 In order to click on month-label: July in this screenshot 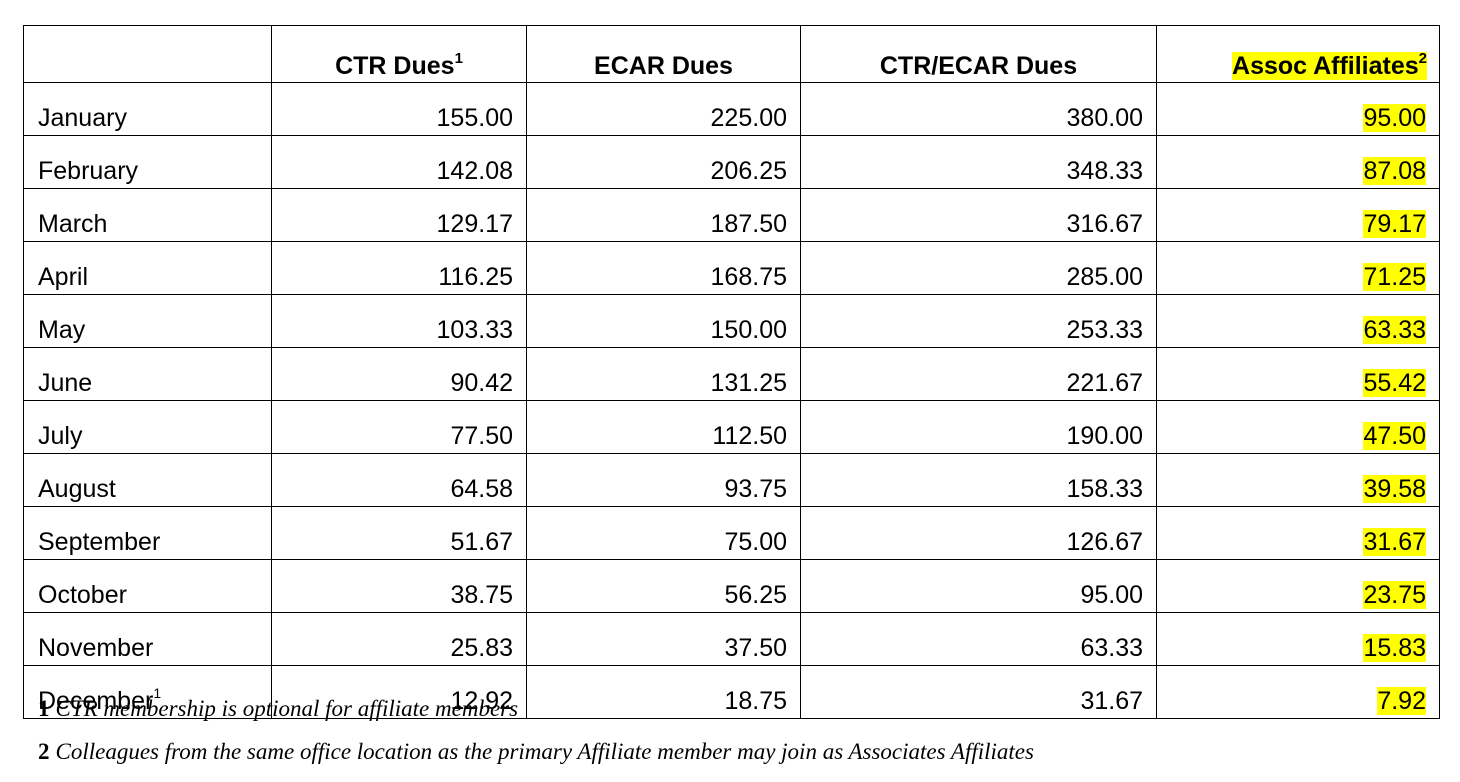, I will do `click(60, 436)`.